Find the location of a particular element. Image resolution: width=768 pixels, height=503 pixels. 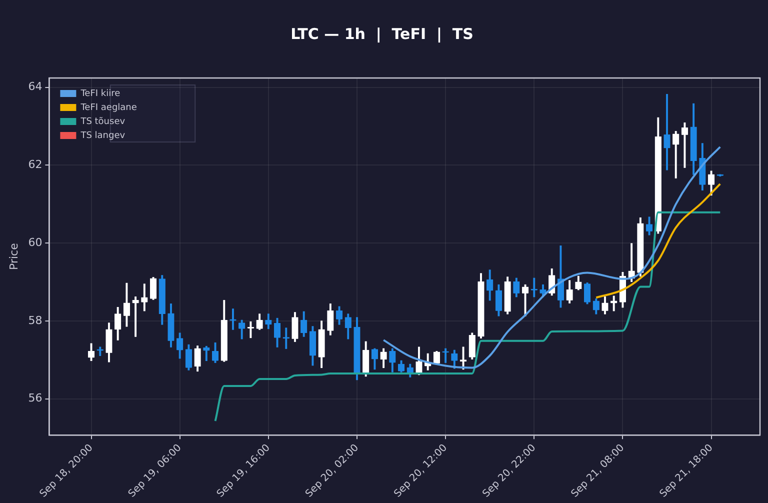

legend-label: TS langev is located at coordinates (103, 135).